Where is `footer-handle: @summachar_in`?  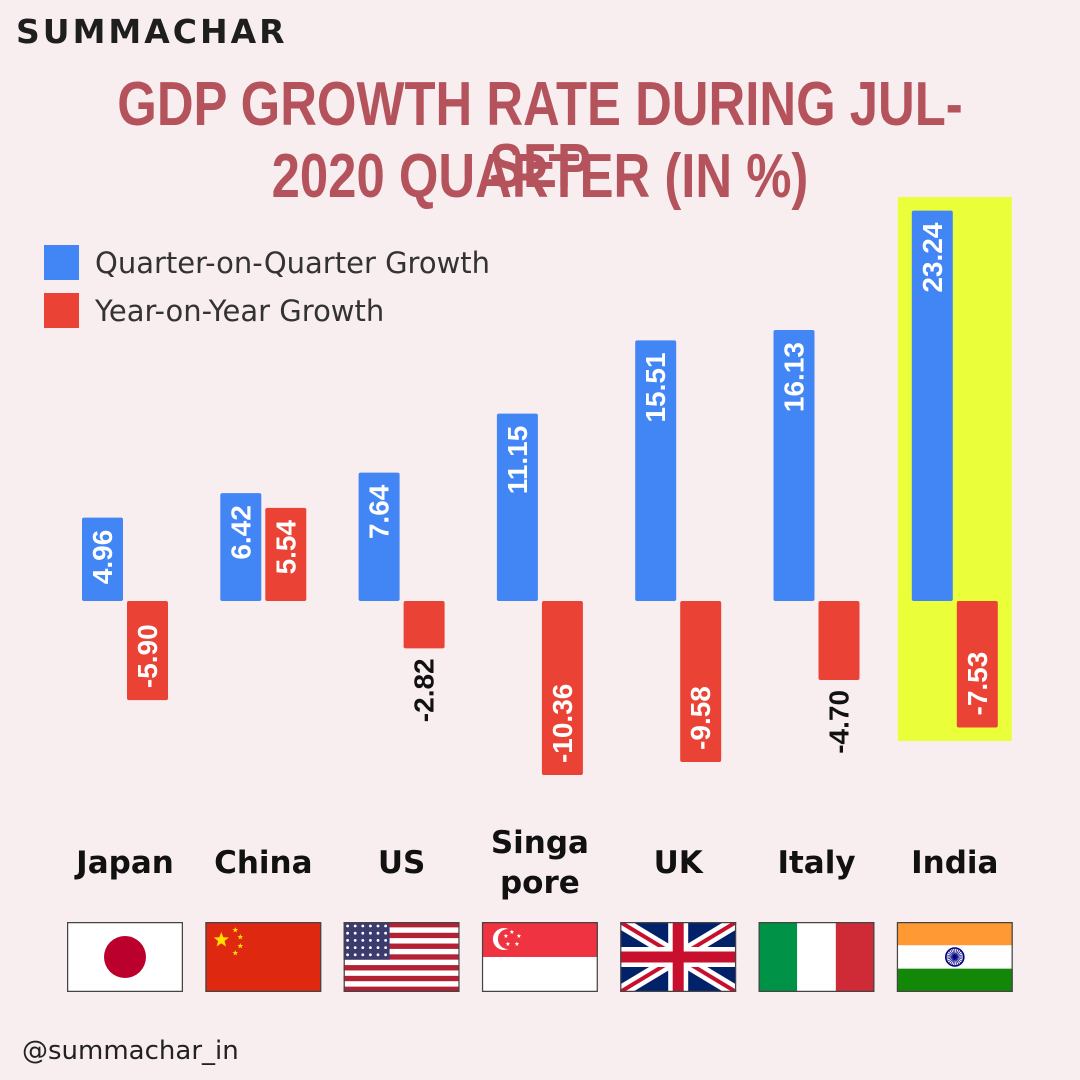
footer-handle: @summachar_in is located at coordinates (130, 1051).